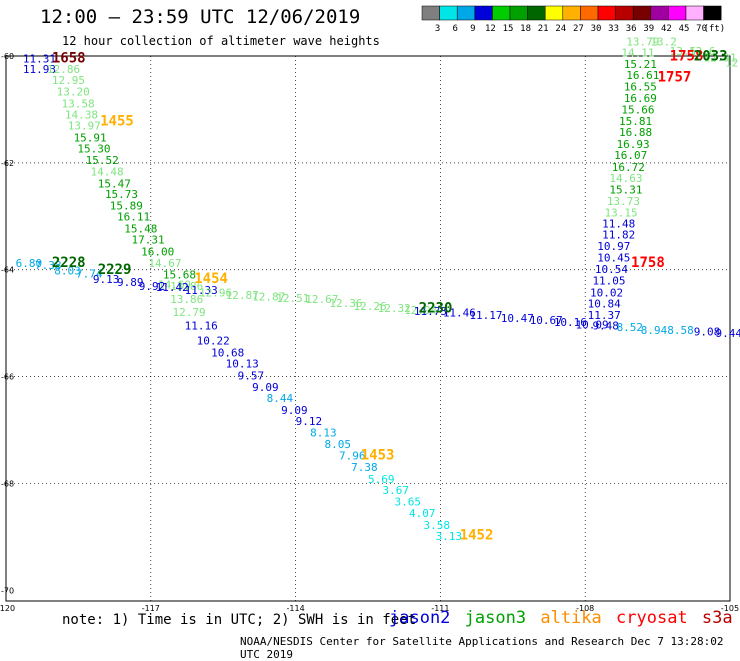  I want to click on pass-time-label: 2033, so click(711, 56).